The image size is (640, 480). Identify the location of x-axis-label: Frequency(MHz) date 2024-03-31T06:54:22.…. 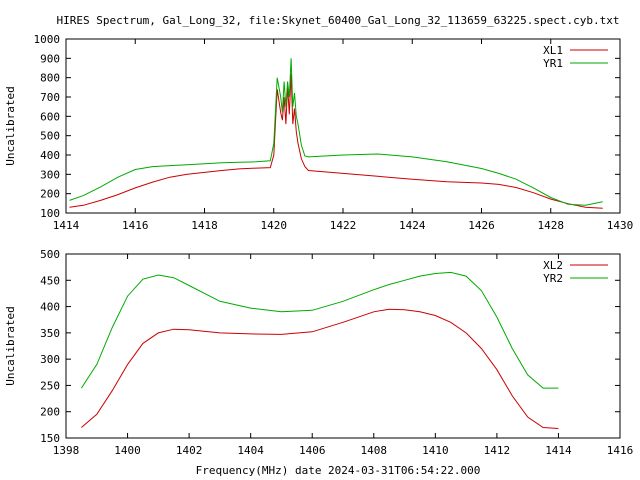
(338, 470).